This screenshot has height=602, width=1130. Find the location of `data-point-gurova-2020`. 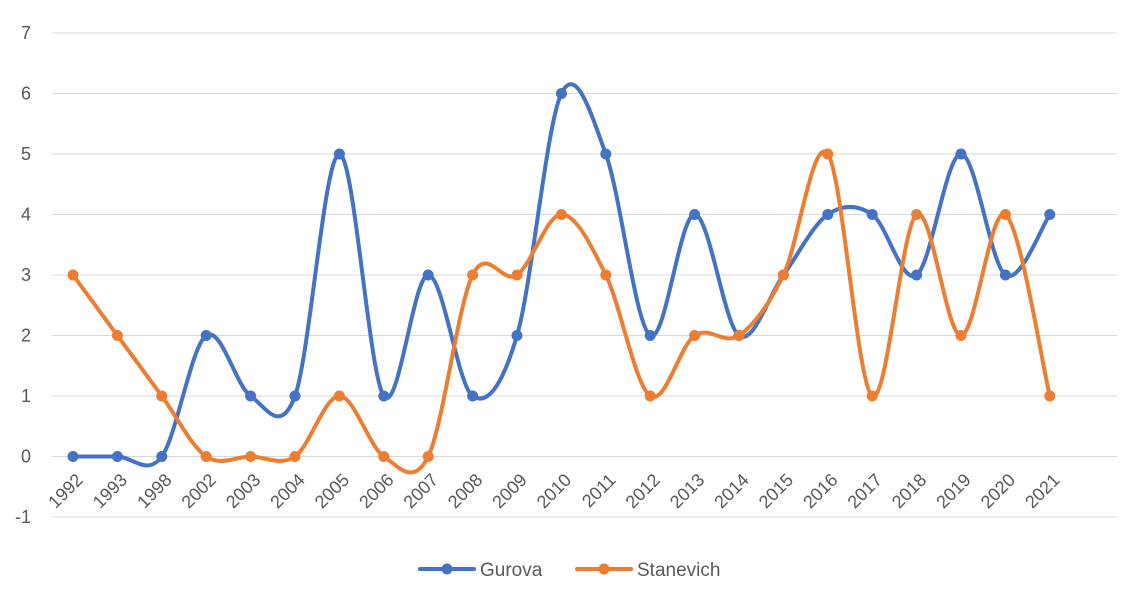

data-point-gurova-2020 is located at coordinates (1005, 275).